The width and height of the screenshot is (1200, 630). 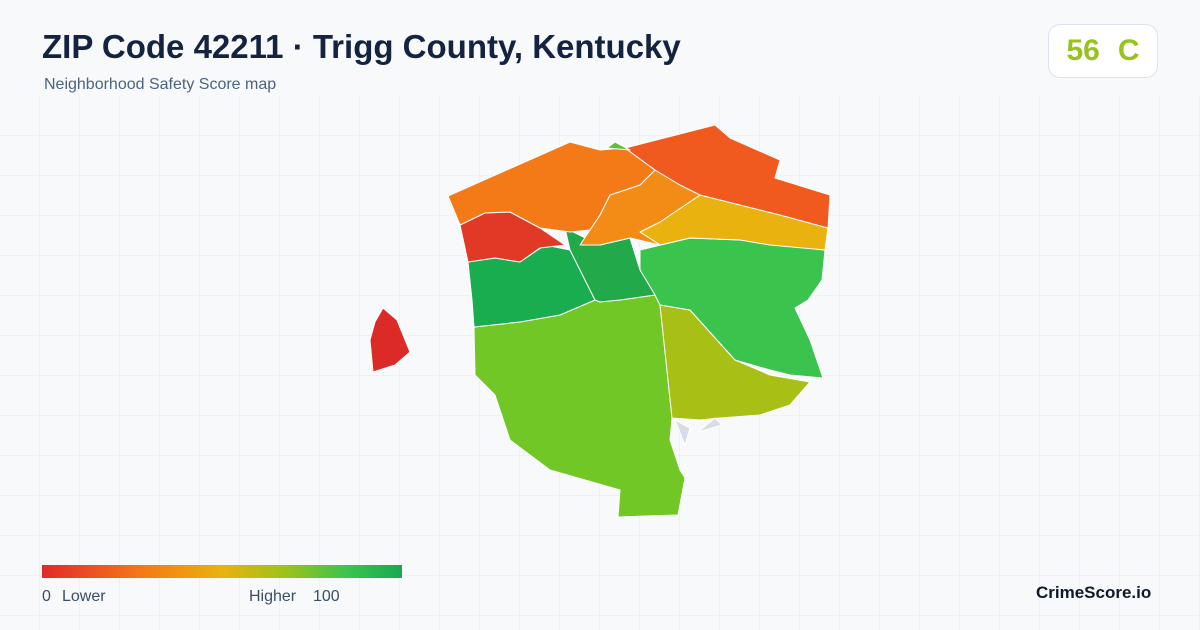 What do you see at coordinates (222, 571) in the screenshot?
I see `legend-gradient` at bounding box center [222, 571].